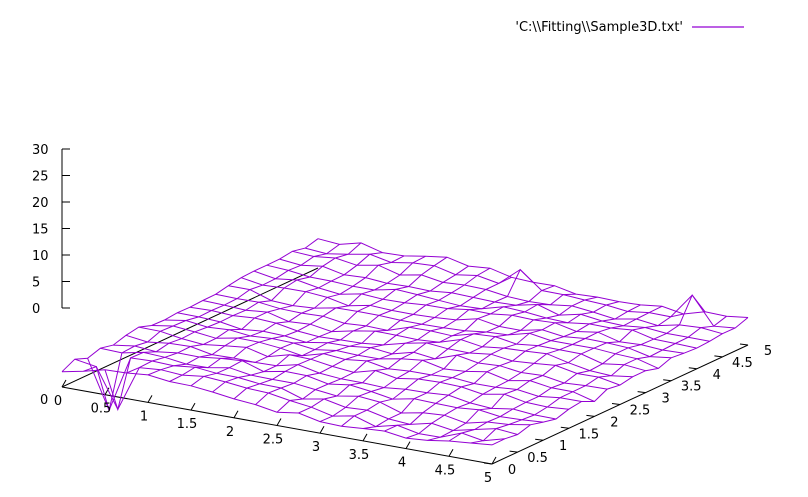  What do you see at coordinates (40, 230) in the screenshot?
I see `z-tick-label: 15` at bounding box center [40, 230].